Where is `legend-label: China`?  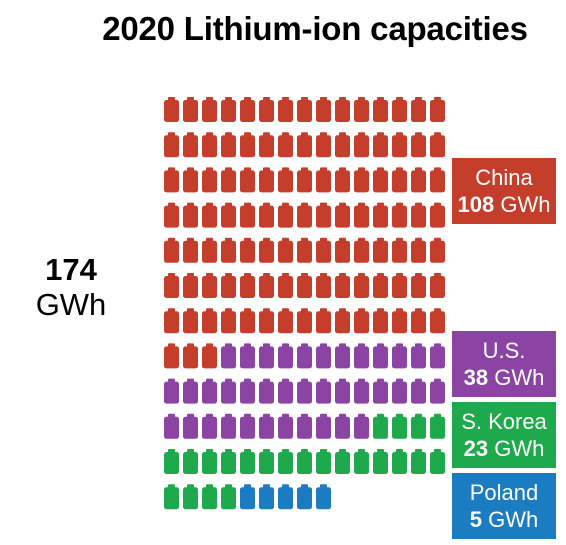 legend-label: China is located at coordinates (504, 177).